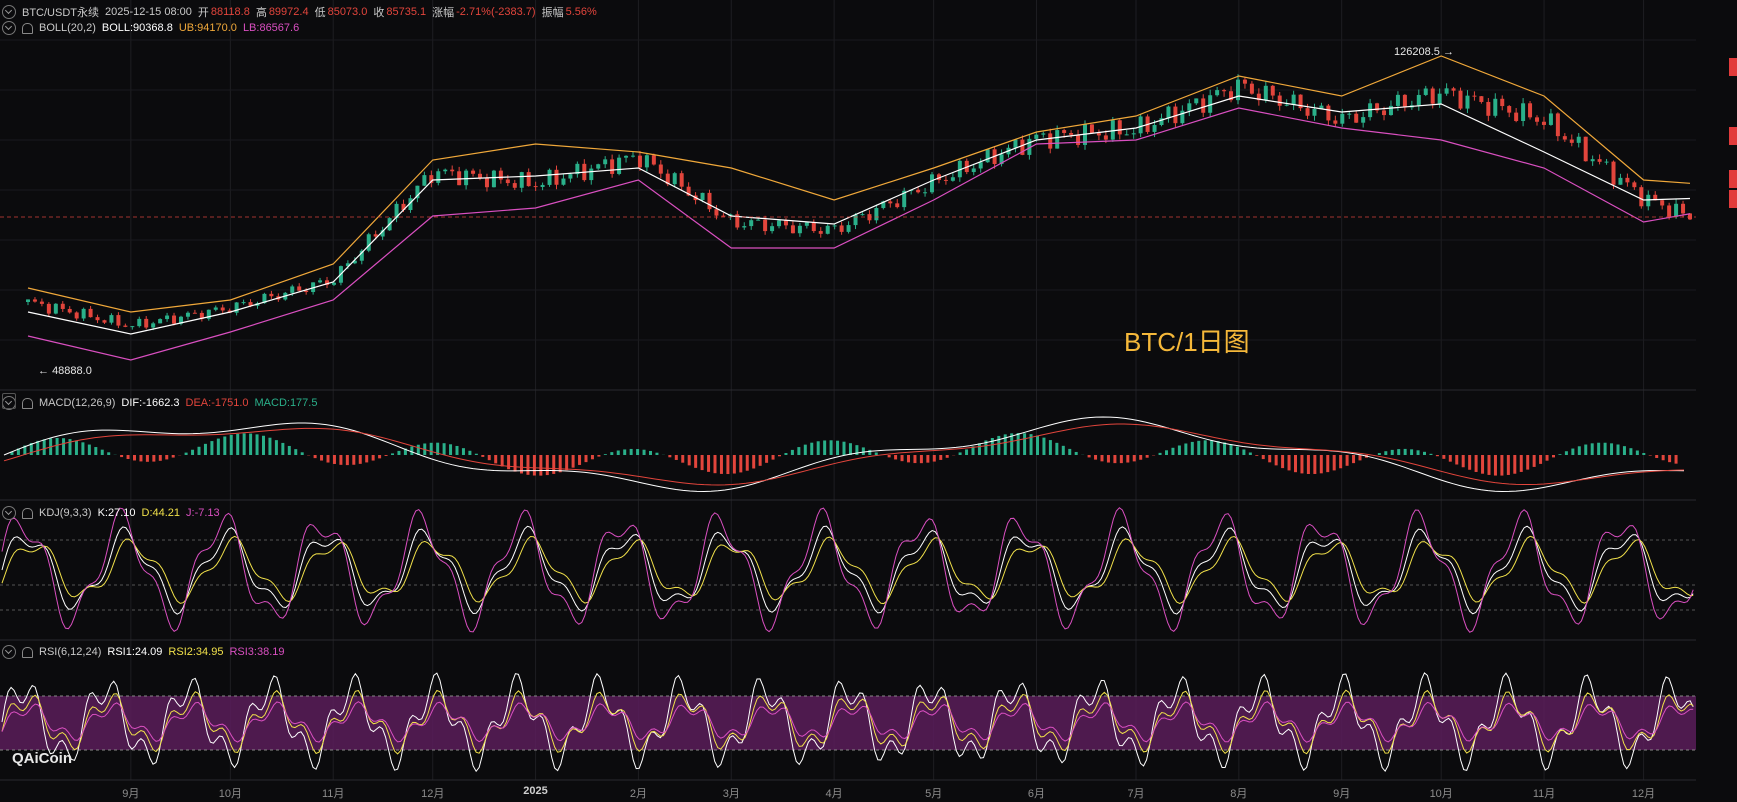  What do you see at coordinates (1643, 794) in the screenshot?
I see `x-tick-label: 12月` at bounding box center [1643, 794].